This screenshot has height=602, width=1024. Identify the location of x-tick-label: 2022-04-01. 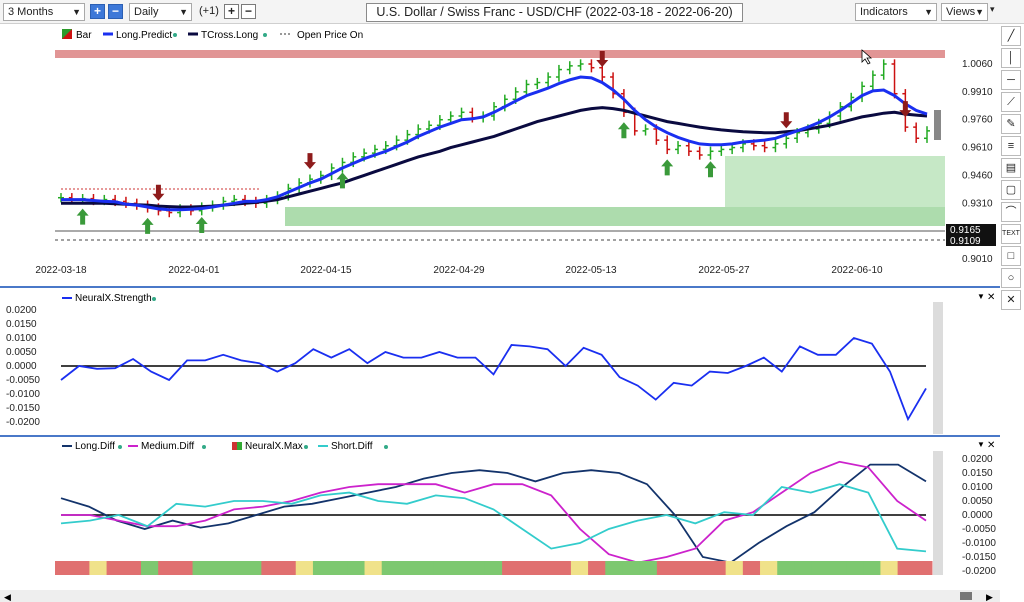
(194, 270).